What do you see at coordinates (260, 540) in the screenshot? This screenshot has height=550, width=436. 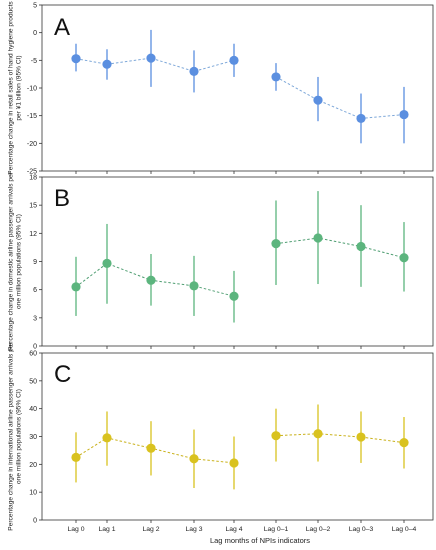 I see `x-axis-title: Lag months of NPIs indicators` at bounding box center [260, 540].